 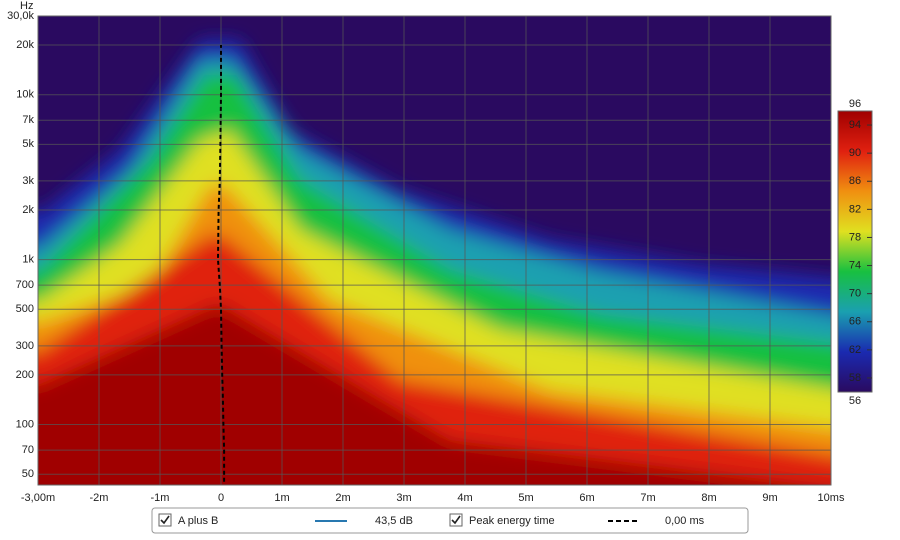 What do you see at coordinates (441, 521) in the screenshot?
I see `legend: A plus B 43,5 dB Peak energy time 0,00 ms` at bounding box center [441, 521].